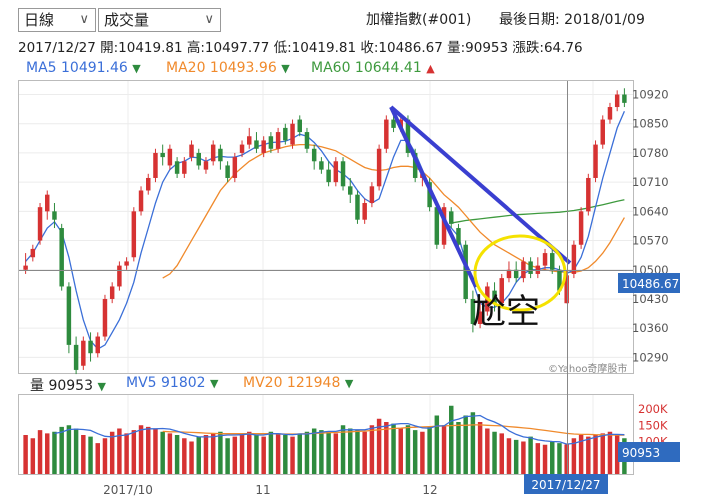  What do you see at coordinates (339, 429) in the screenshot?
I see `volume-average-lines` at bounding box center [339, 429].